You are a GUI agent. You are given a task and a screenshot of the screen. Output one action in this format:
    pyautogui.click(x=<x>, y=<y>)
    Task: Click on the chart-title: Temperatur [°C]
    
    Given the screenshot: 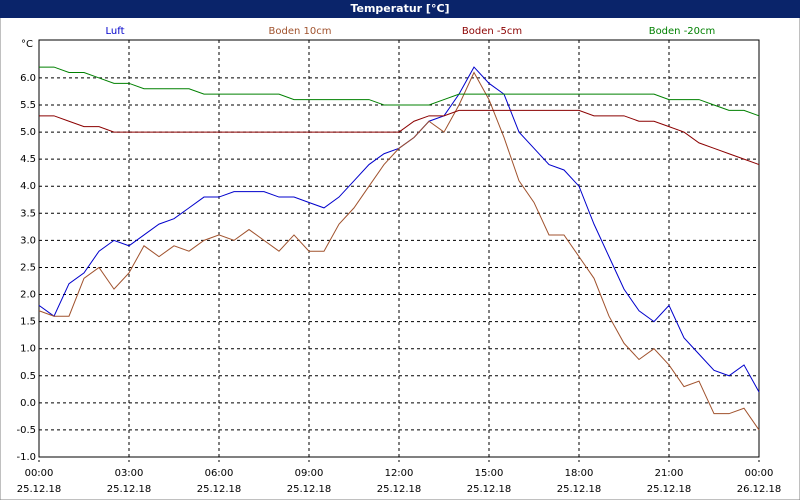 What is the action you would take?
    pyautogui.click(x=399, y=8)
    